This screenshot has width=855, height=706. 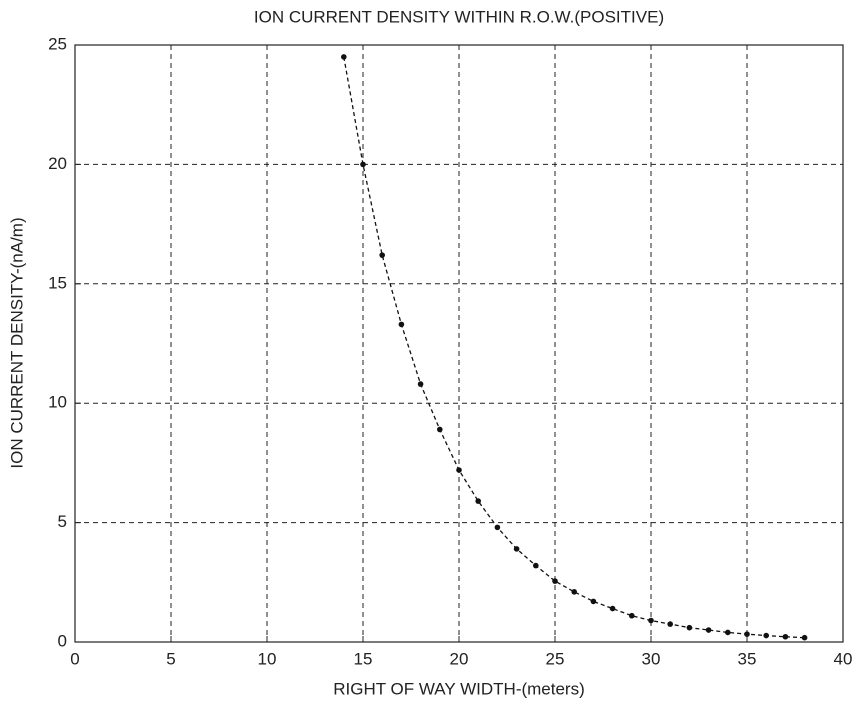 What do you see at coordinates (843, 658) in the screenshot?
I see `x-tick-label: 40` at bounding box center [843, 658].